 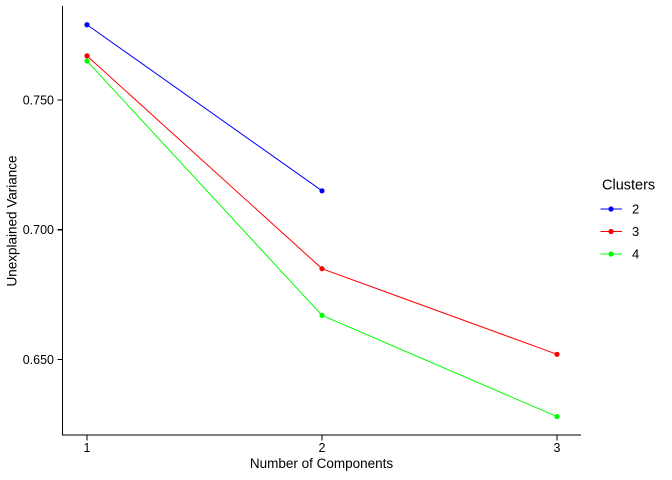 I want to click on y-axis-title: Unexplained Variance, so click(x=12, y=220).